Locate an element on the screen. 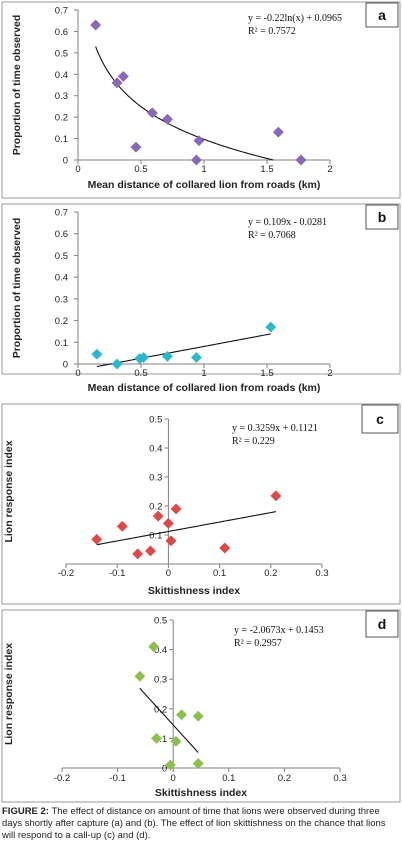  trendline-d is located at coordinates (169, 720).